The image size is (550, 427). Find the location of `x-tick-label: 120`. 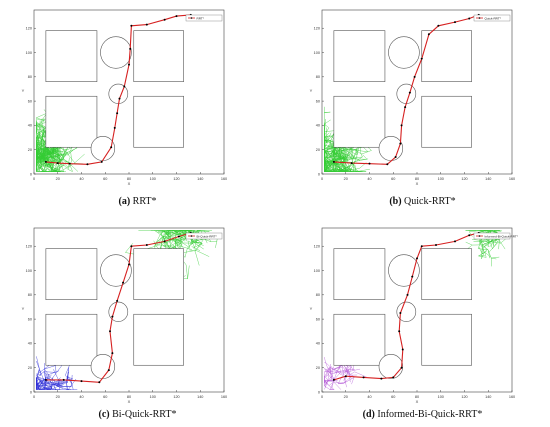

x-tick-label: 120 is located at coordinates (176, 179).